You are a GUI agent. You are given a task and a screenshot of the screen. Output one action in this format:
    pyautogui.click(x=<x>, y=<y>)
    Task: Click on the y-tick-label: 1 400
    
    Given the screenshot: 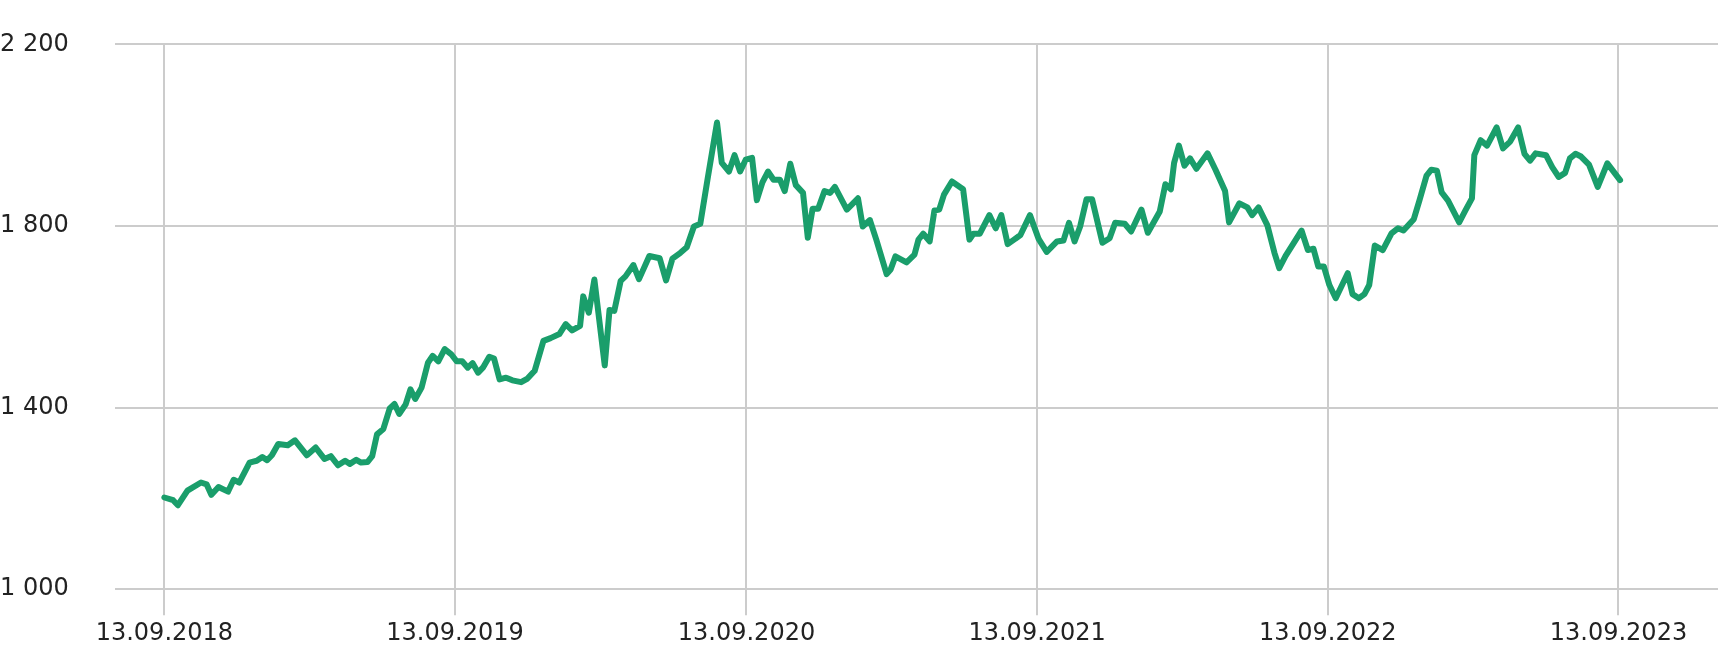 What is the action you would take?
    pyautogui.click(x=34, y=405)
    